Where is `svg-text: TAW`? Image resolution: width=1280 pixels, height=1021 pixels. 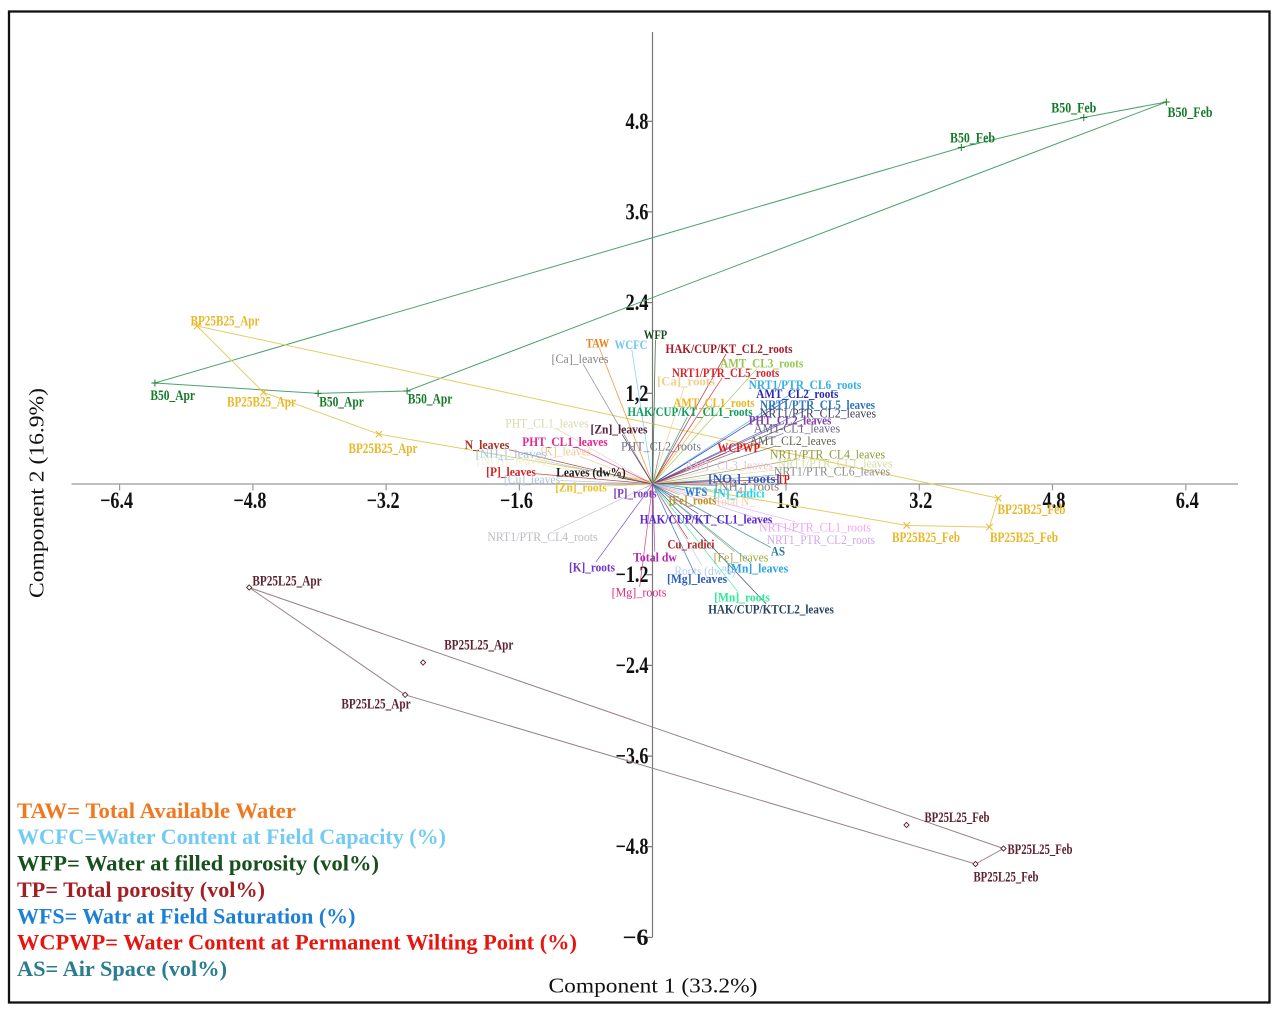 svg-text: TAW is located at coordinates (597, 343).